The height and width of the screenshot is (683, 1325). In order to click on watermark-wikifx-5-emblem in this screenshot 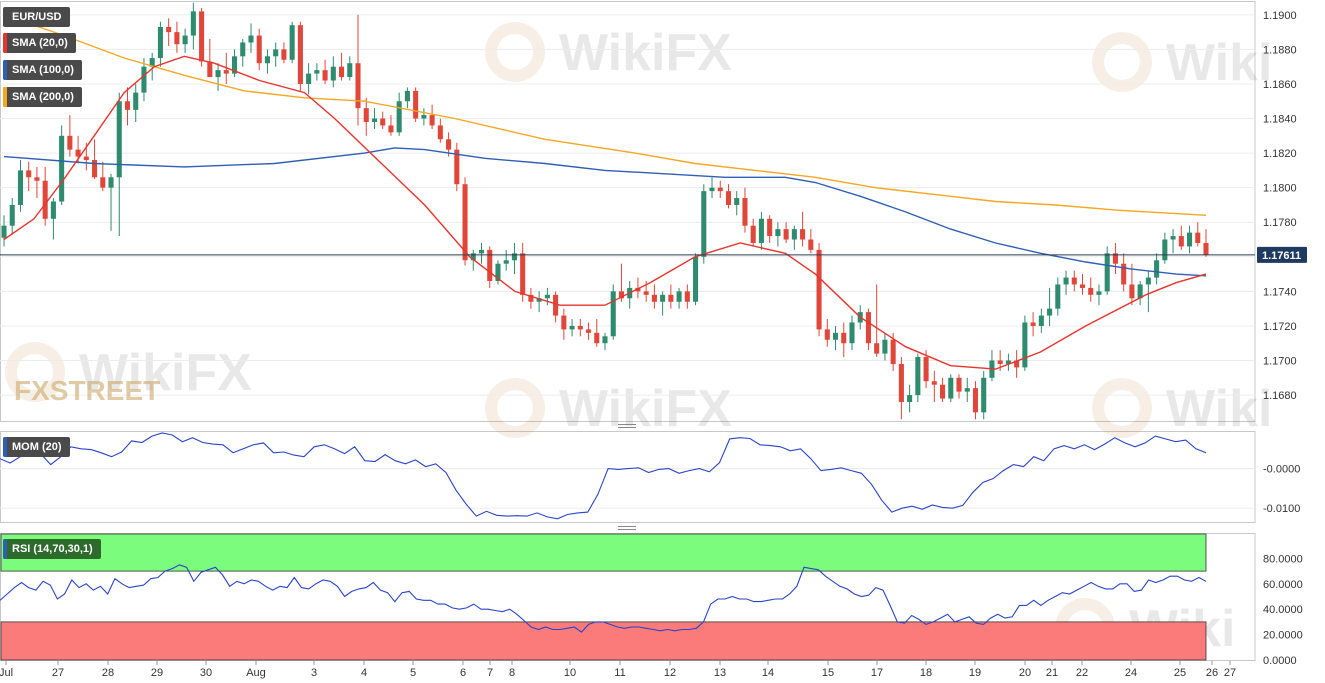, I will do `click(1122, 408)`.